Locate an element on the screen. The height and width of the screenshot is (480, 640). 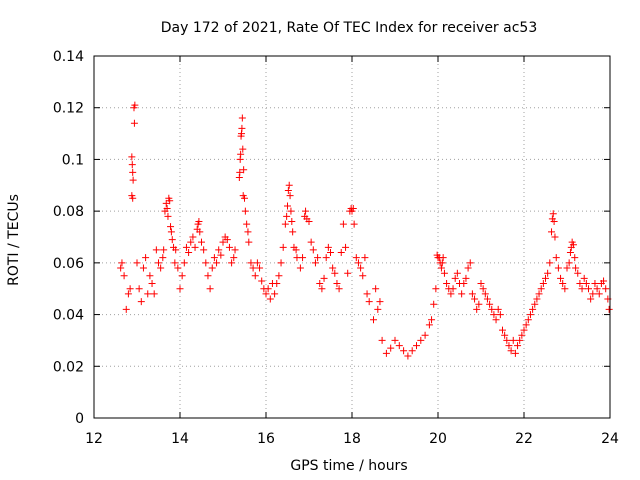
y-tick-label: 0.04 is located at coordinates (68, 316).